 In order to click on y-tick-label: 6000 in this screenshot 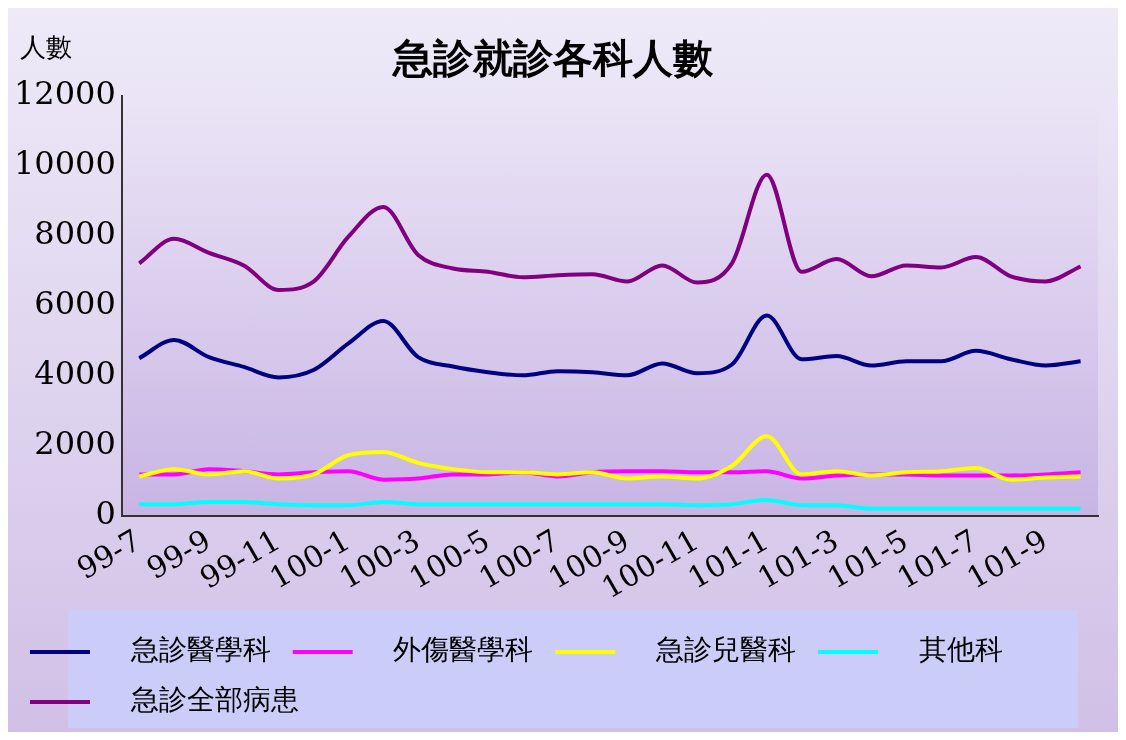, I will do `click(75, 303)`.